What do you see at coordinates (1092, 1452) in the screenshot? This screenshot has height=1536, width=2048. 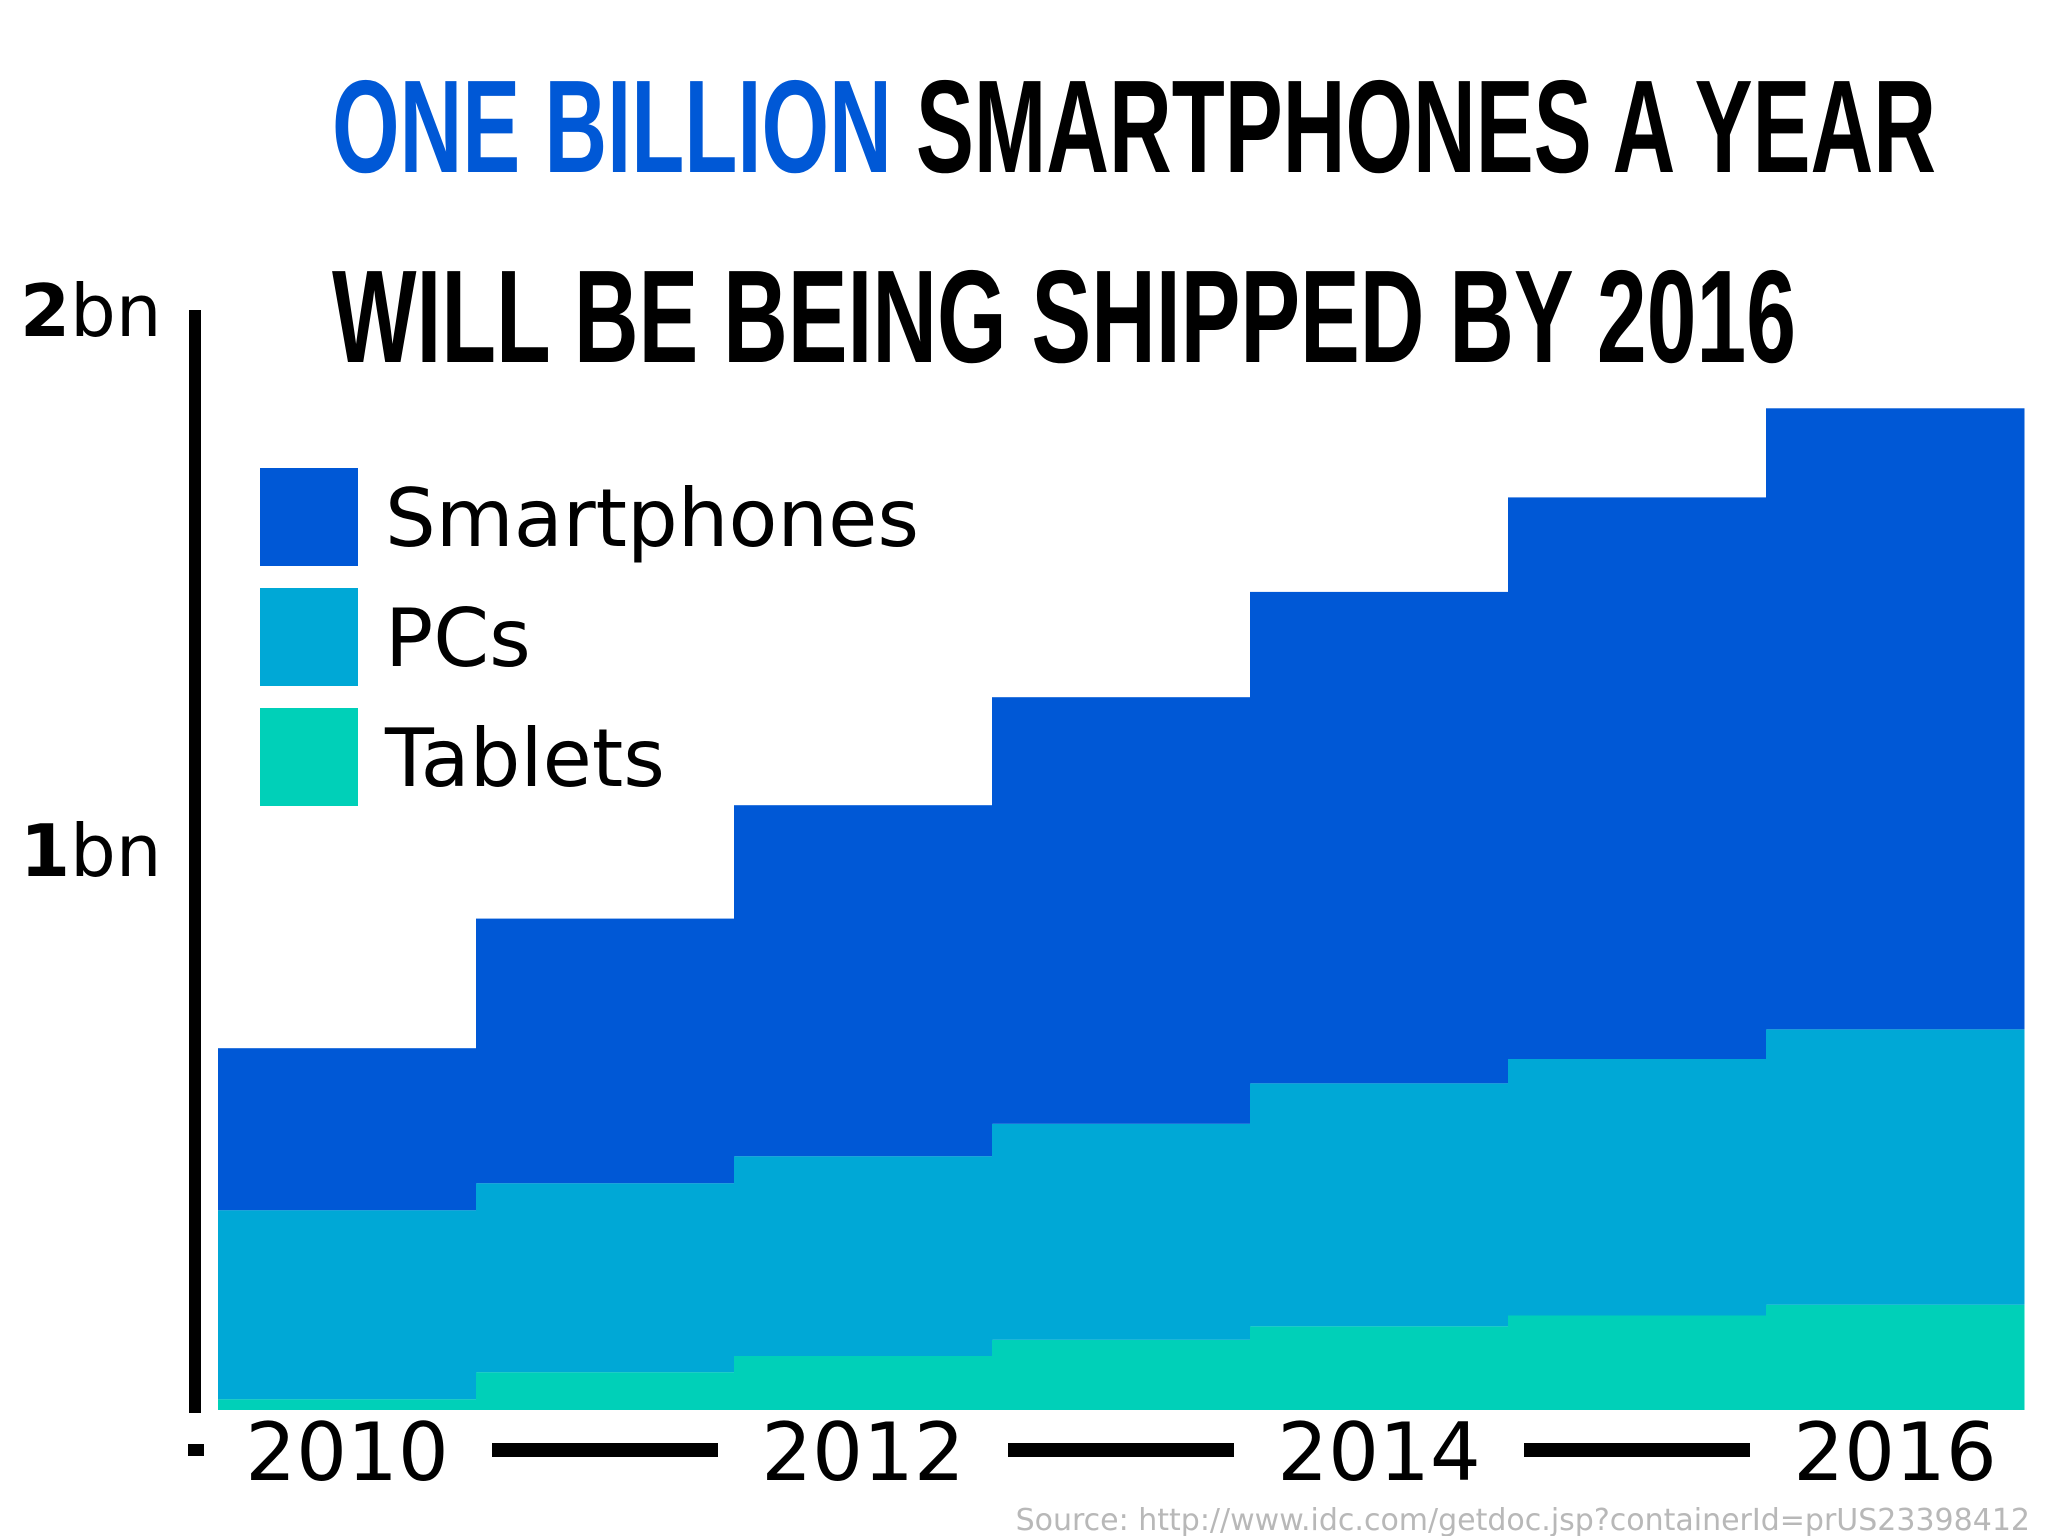 I see `x-axis: 2010 2012 2014 2016` at bounding box center [1092, 1452].